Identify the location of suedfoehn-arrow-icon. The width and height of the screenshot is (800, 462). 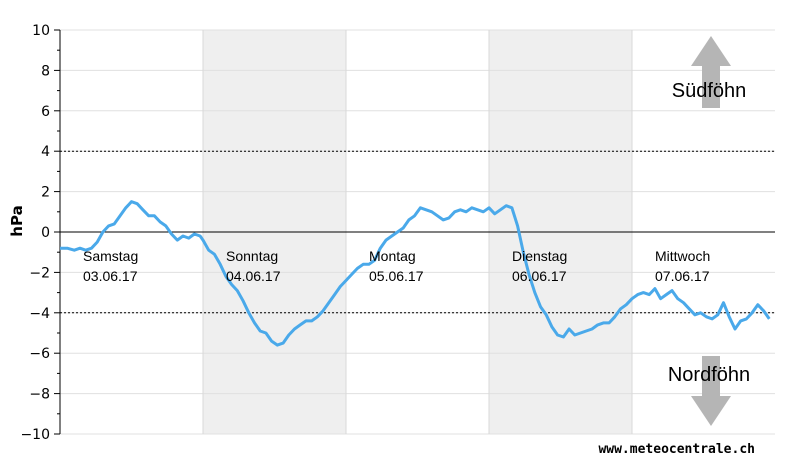
(711, 72).